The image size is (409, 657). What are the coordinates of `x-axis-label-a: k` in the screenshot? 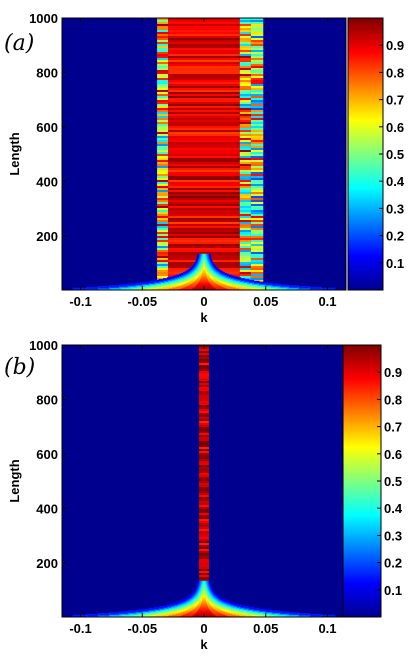 It's located at (204, 317).